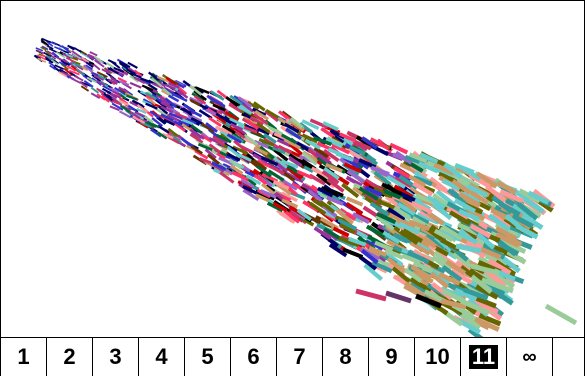  I want to click on tab-label: 4, so click(161, 356).